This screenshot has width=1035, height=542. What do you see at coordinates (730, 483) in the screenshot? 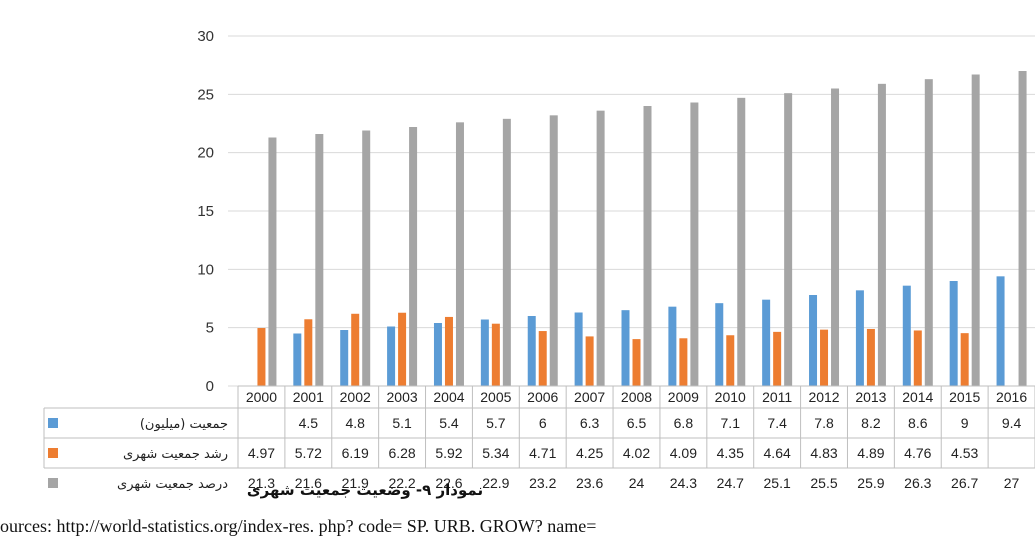
I see `data-label: 24.7` at bounding box center [730, 483].